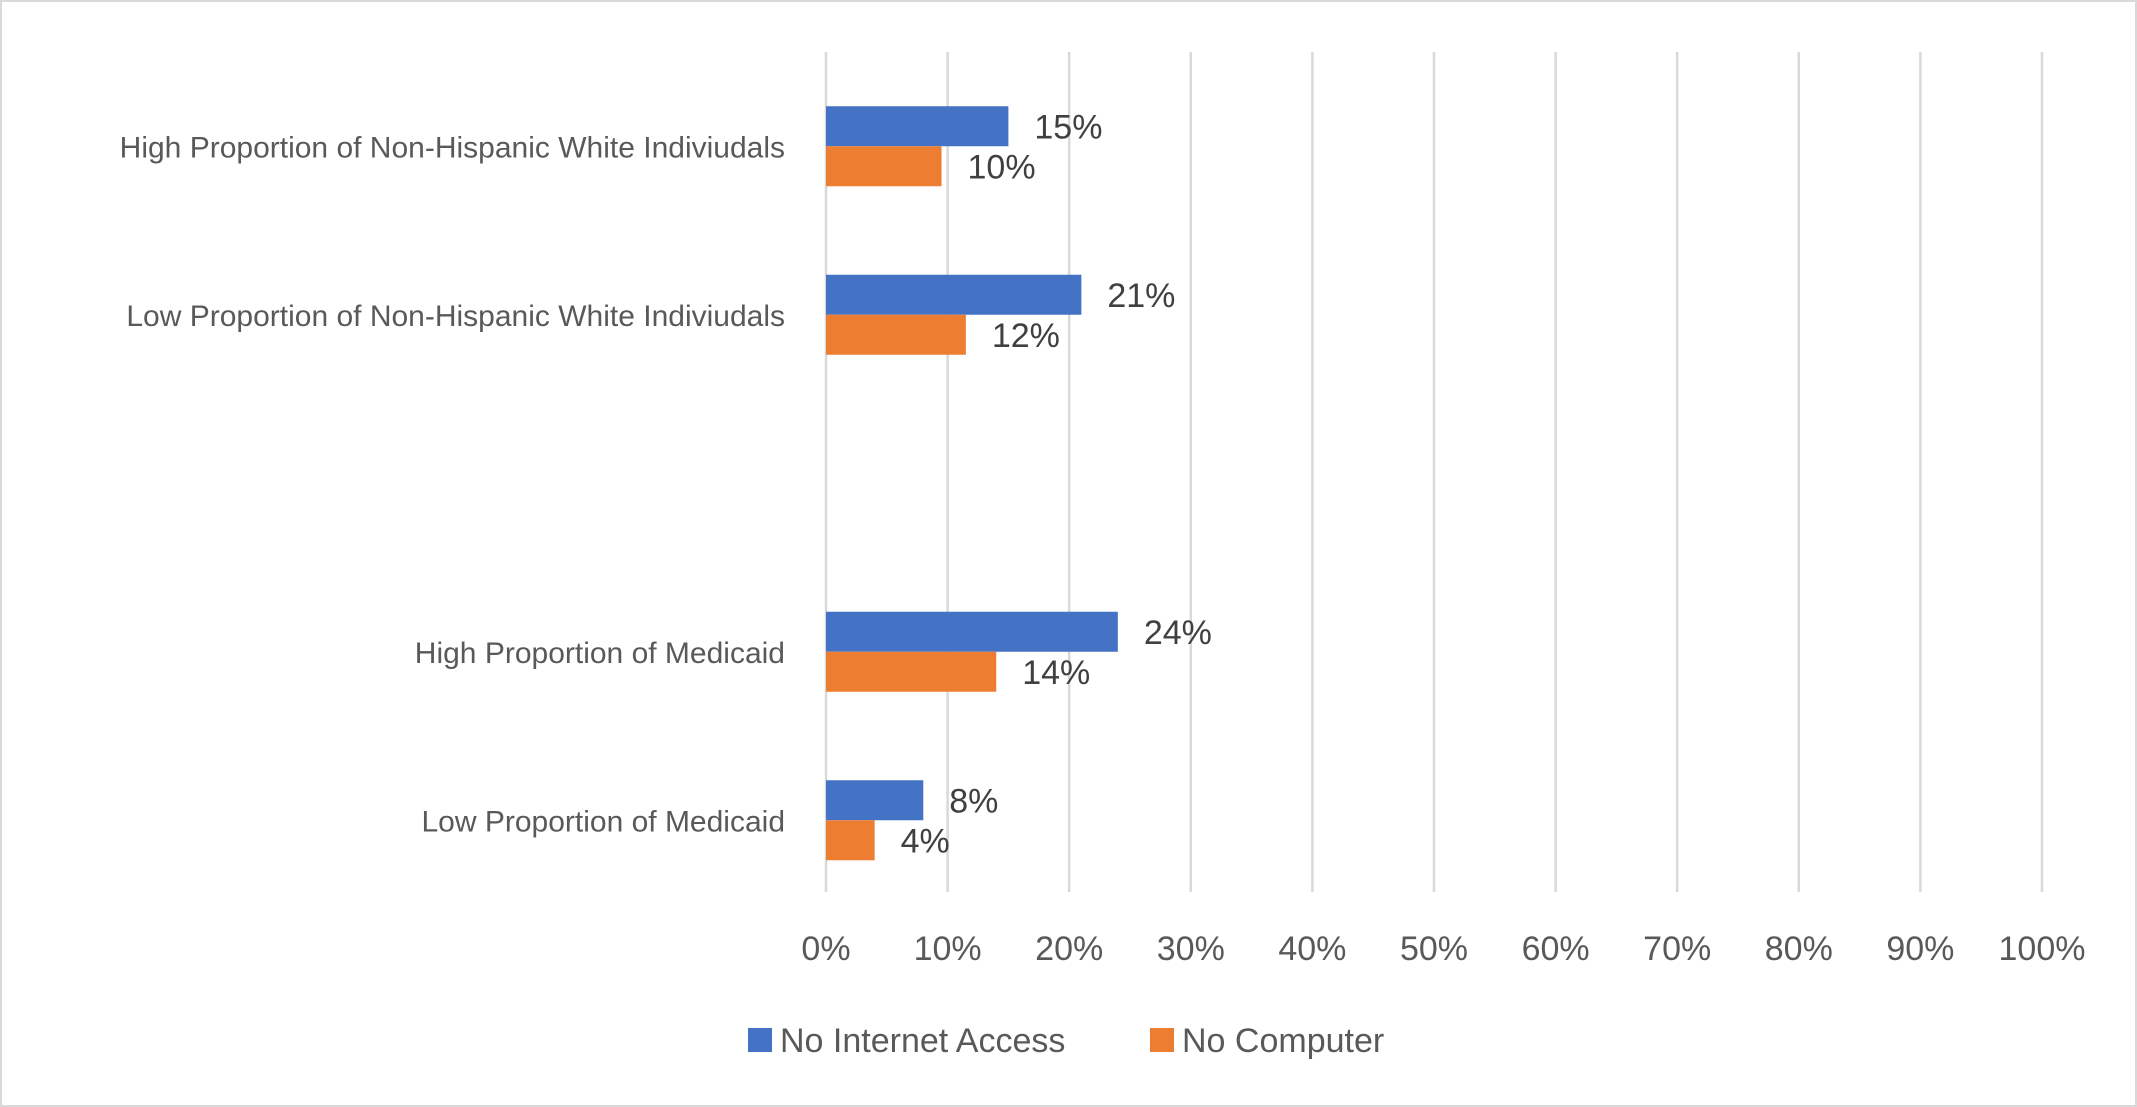 The width and height of the screenshot is (2137, 1107). I want to click on x-tick-label: 50%, so click(1434, 949).